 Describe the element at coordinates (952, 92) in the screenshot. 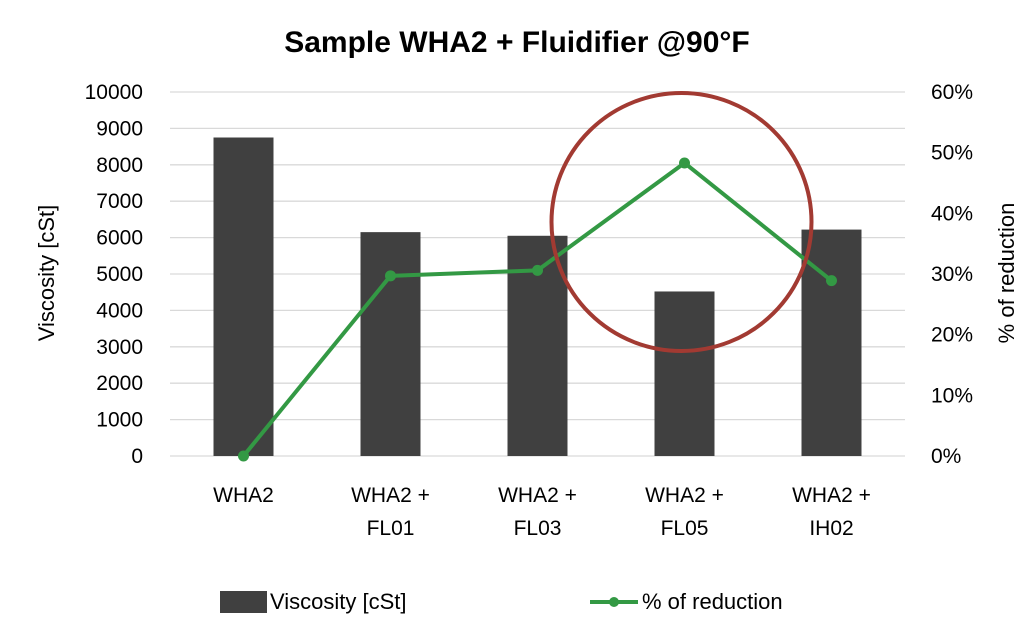

I see `y2-tick-label: 60%` at that location.